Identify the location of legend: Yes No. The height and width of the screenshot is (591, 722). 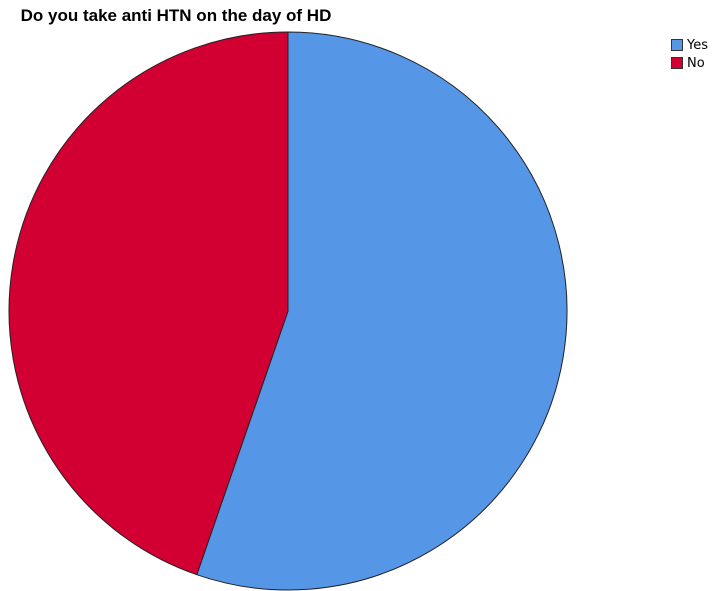
(689, 54).